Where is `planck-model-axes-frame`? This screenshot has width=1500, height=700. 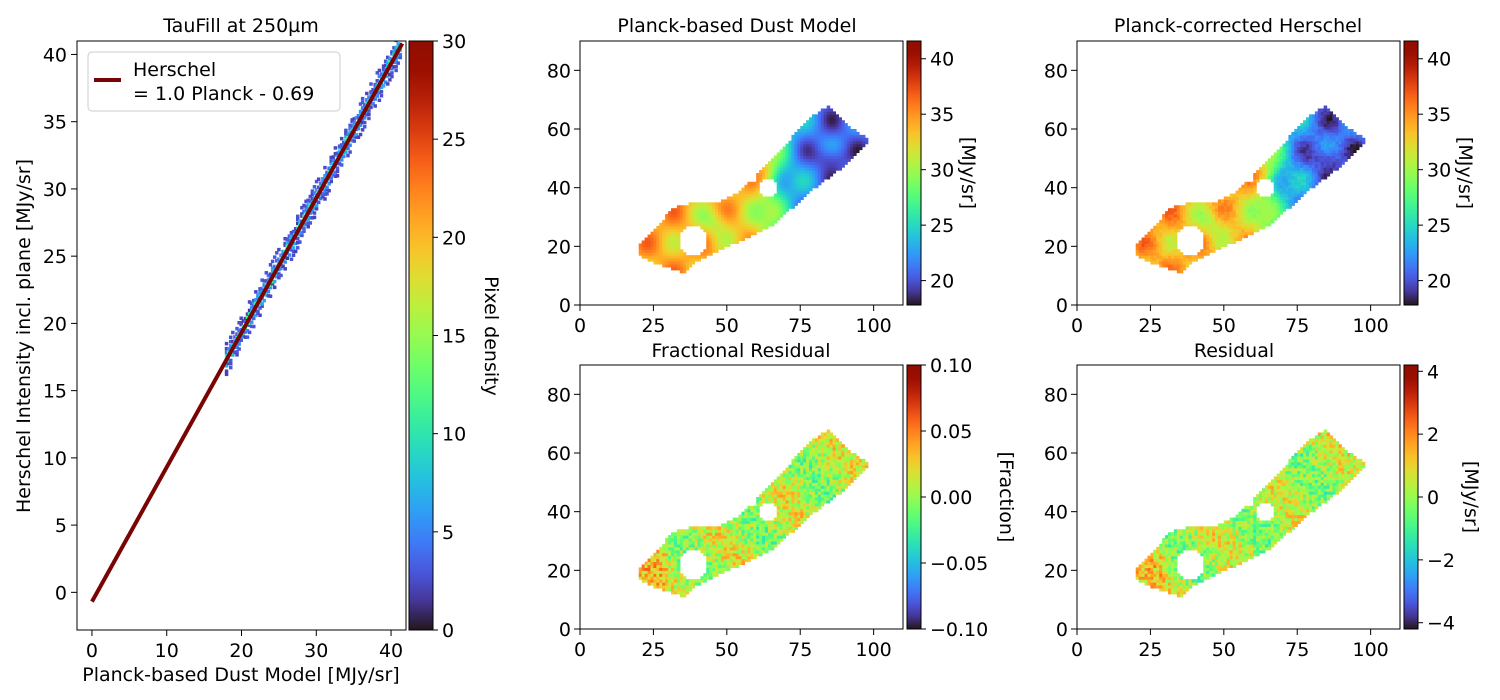
planck-model-axes-frame is located at coordinates (741, 173).